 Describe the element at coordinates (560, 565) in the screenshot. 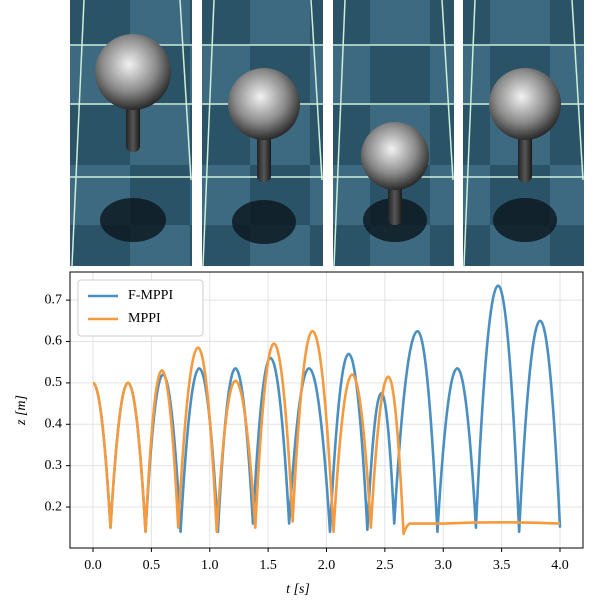

I see `x-tick-label: 4.0` at that location.